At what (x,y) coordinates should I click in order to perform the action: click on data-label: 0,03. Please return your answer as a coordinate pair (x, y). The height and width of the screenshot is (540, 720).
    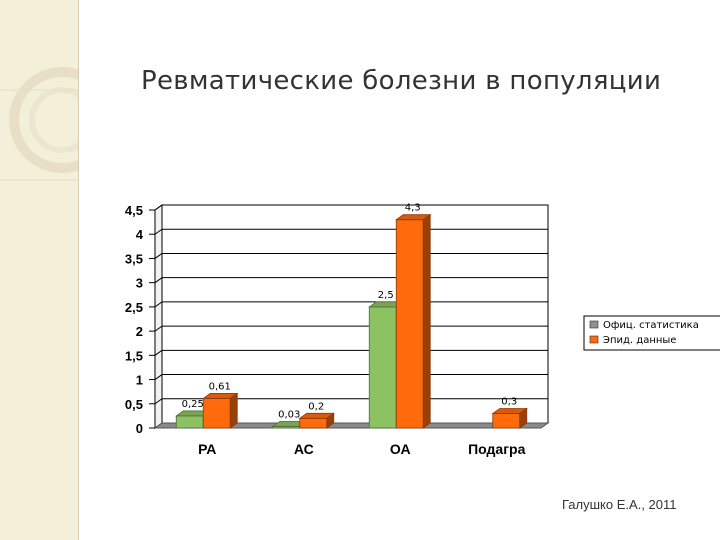
    Looking at the image, I should click on (289, 415).